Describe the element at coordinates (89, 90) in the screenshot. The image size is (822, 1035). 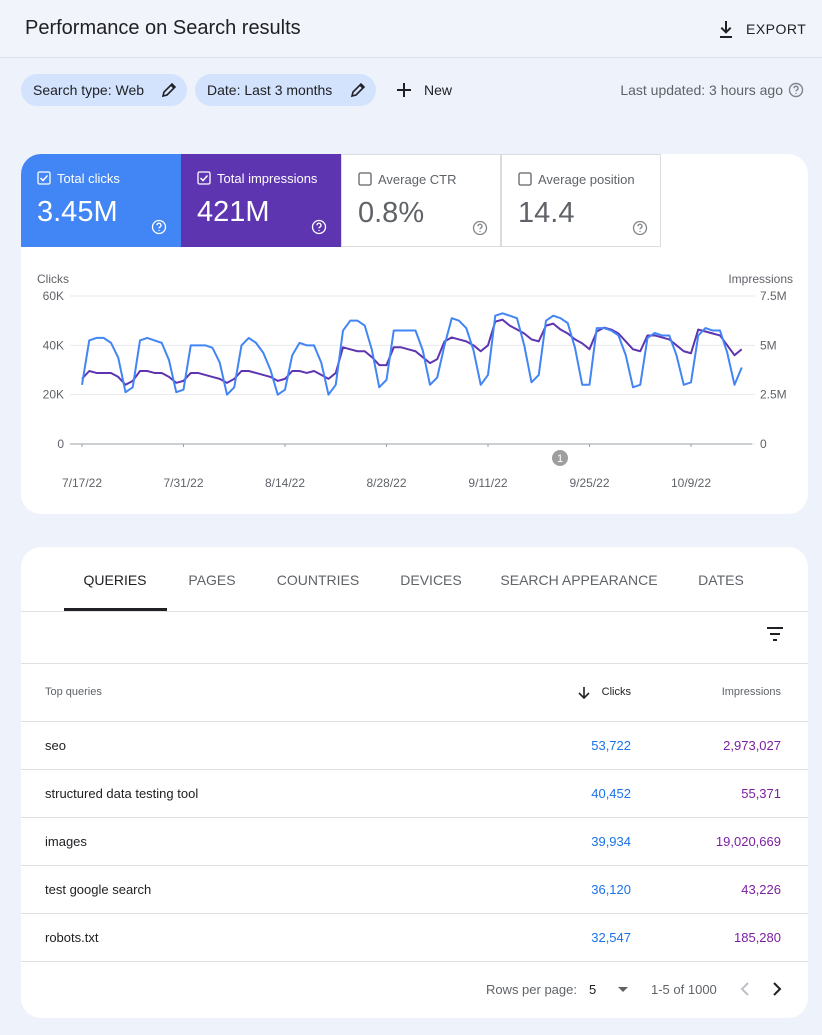
I see `chip-label: Search type: Web` at that location.